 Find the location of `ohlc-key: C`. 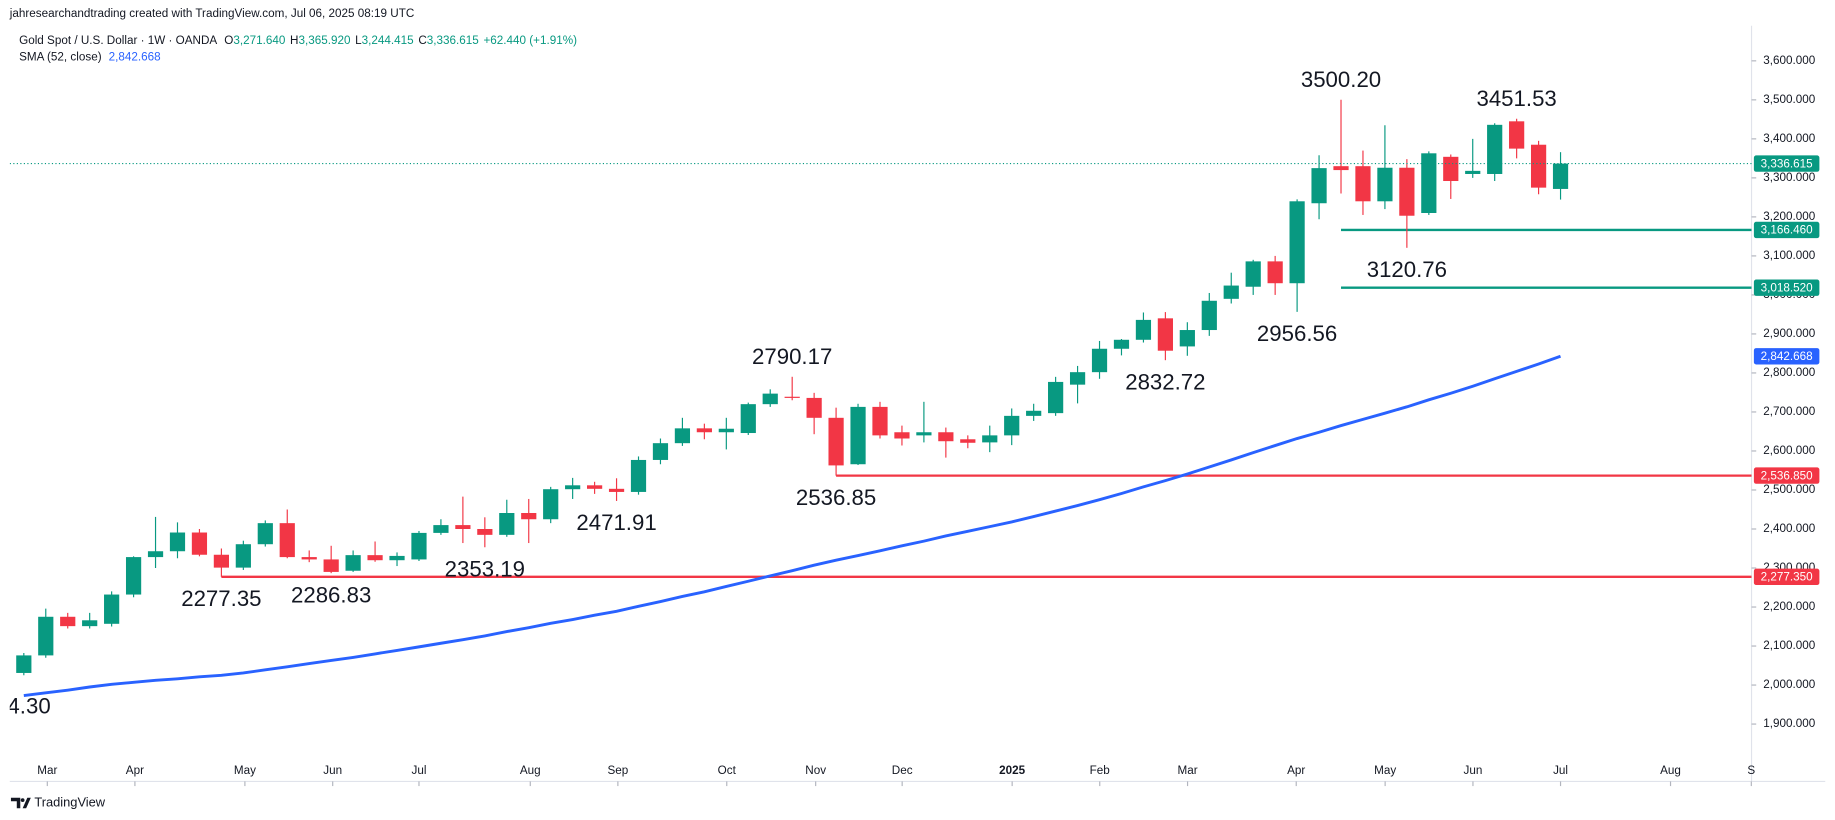

ohlc-key: C is located at coordinates (422, 40).